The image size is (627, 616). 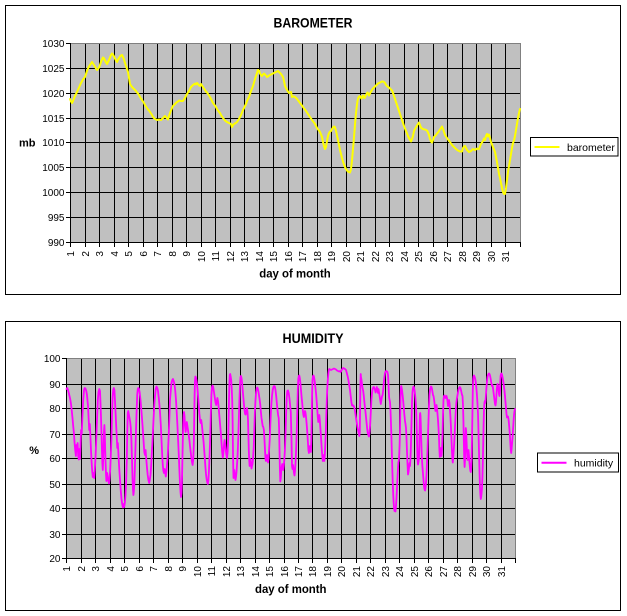 I want to click on svg-text: 1015, so click(x=53, y=119).